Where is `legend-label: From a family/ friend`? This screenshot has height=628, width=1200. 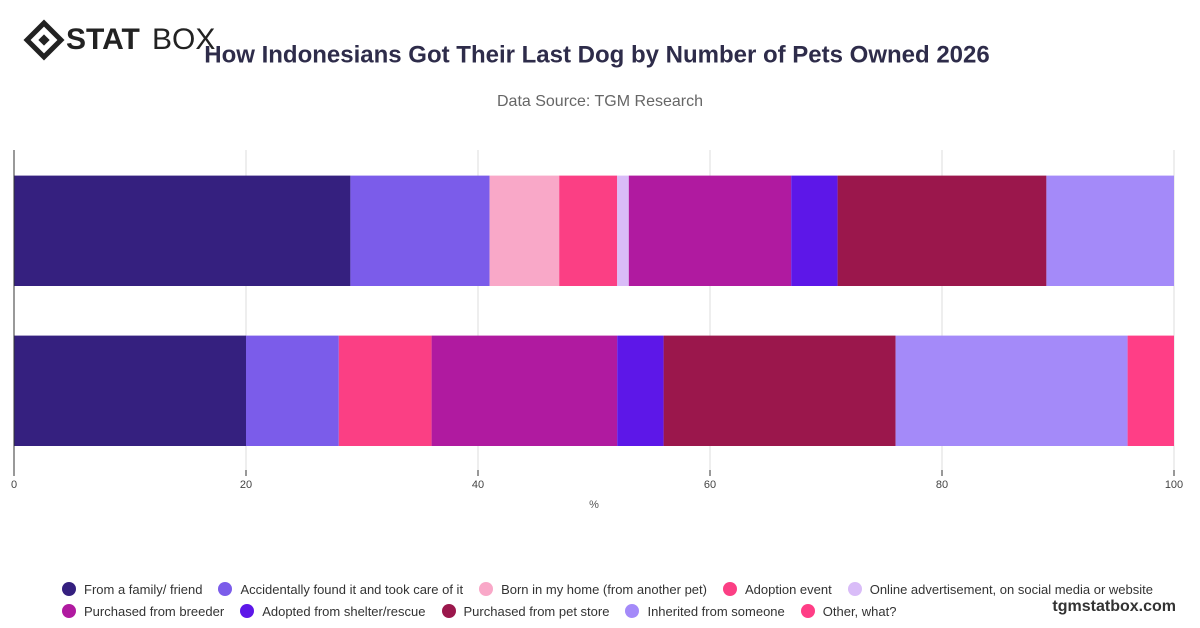 legend-label: From a family/ friend is located at coordinates (143, 589).